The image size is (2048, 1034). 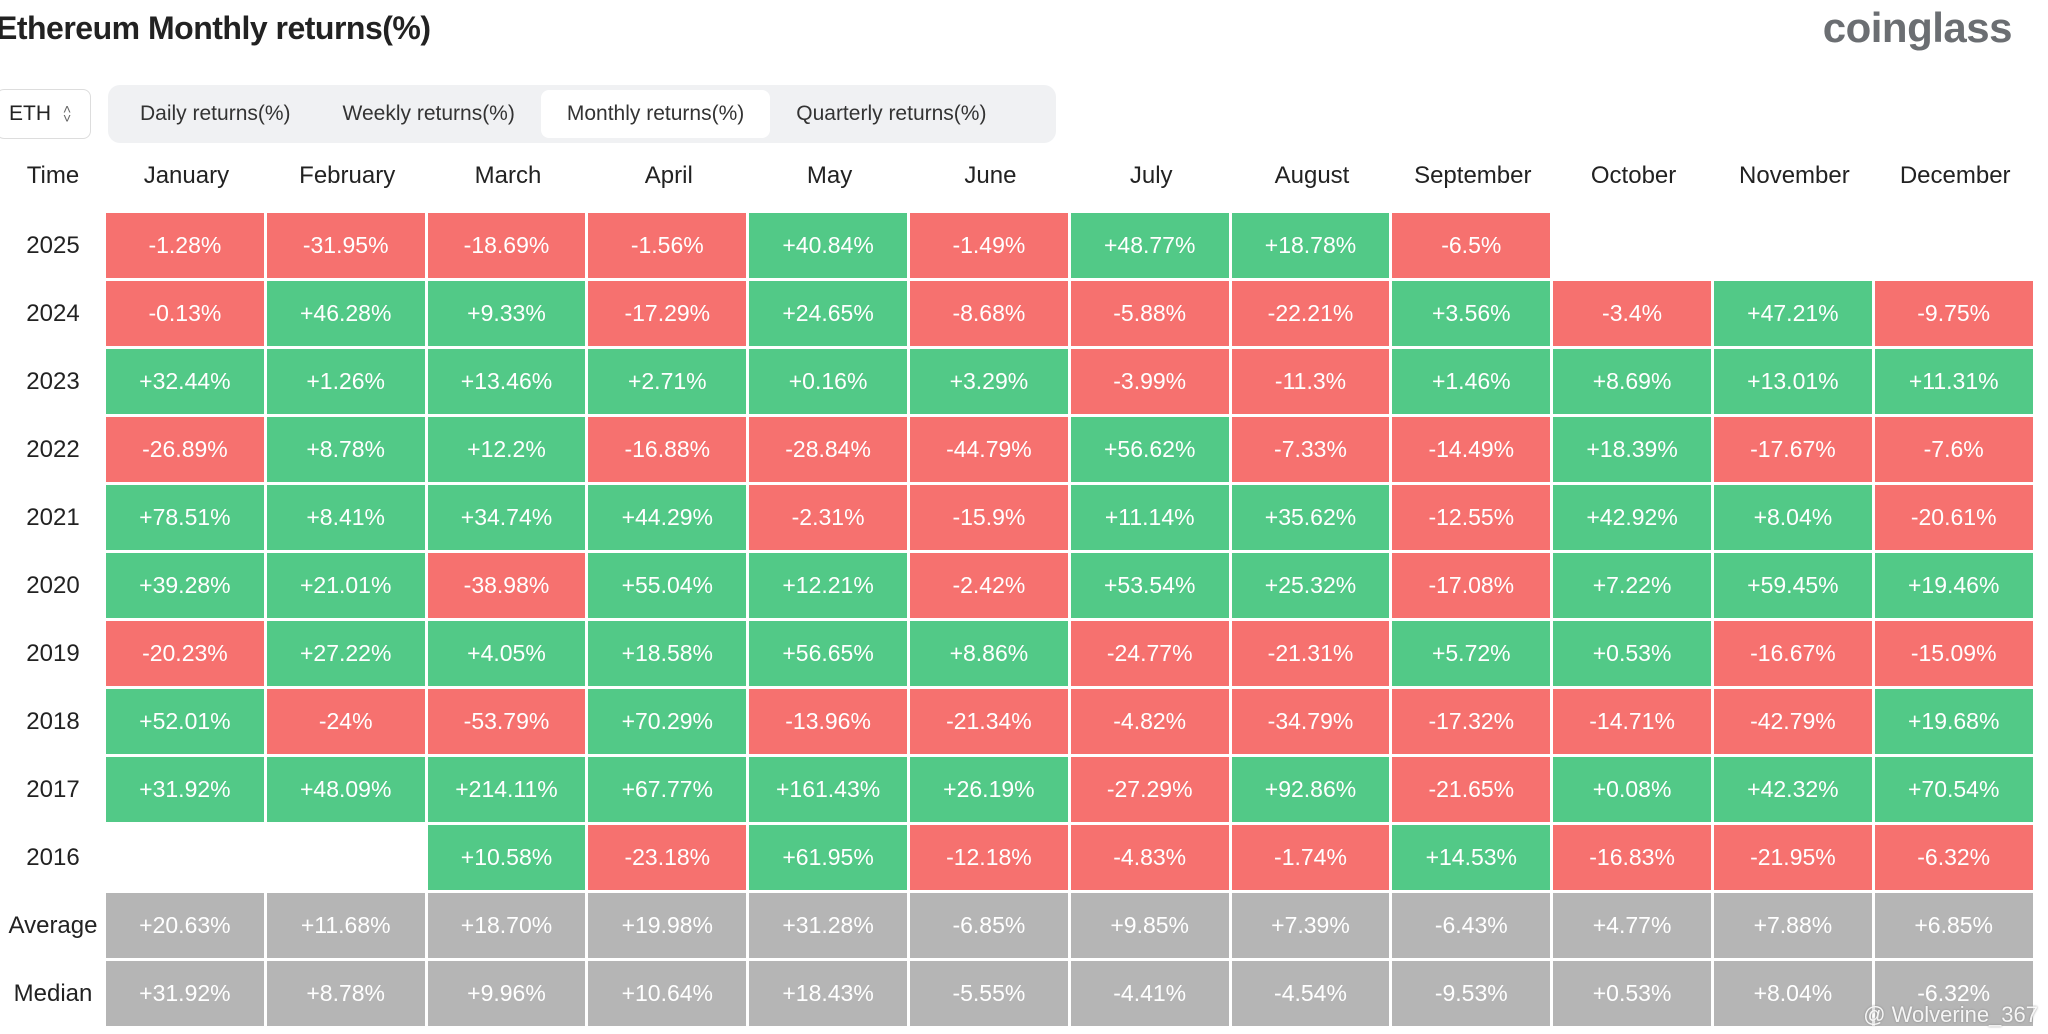 What do you see at coordinates (53, 857) in the screenshot?
I see `row-label: 2016` at bounding box center [53, 857].